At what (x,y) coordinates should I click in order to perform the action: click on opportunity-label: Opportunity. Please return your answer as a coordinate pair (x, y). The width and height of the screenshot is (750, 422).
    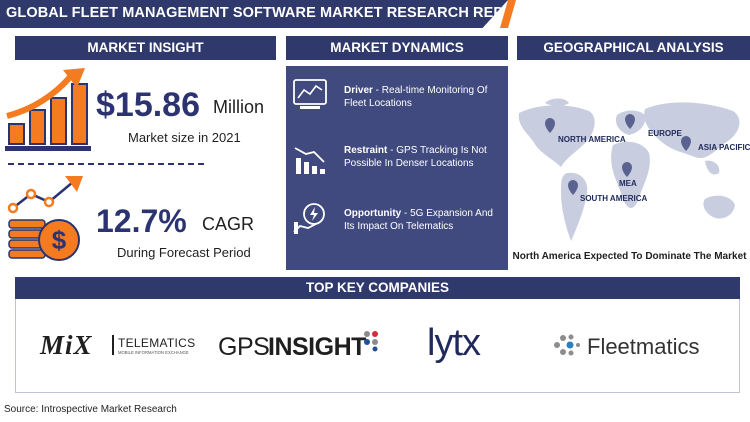
    Looking at the image, I should click on (373, 213).